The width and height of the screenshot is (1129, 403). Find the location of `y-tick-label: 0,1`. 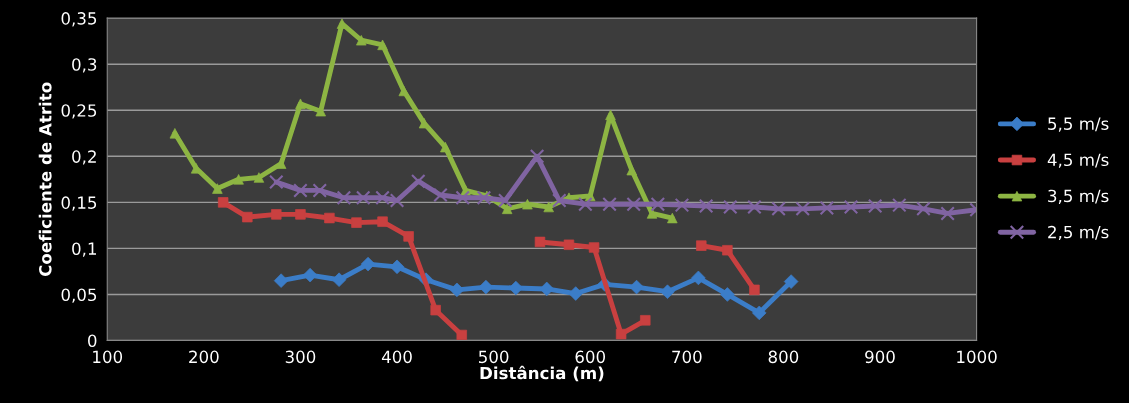

y-tick-label: 0,1 is located at coordinates (84, 249).